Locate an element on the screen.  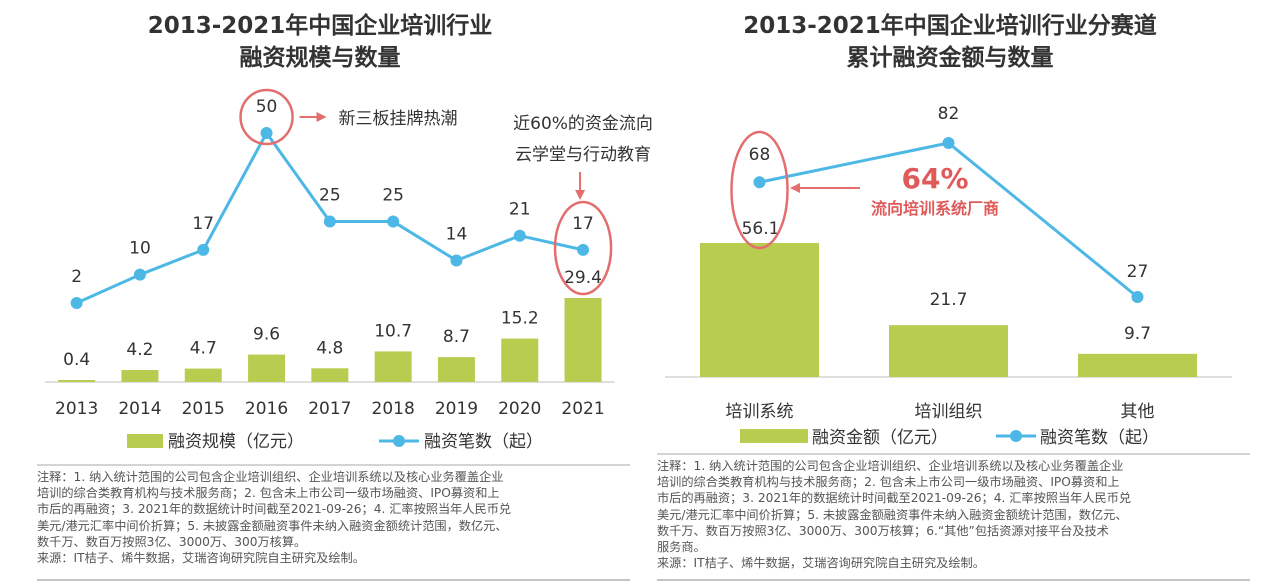
right-legend-bar-label: 融资金额（亿元） is located at coordinates (880, 438).